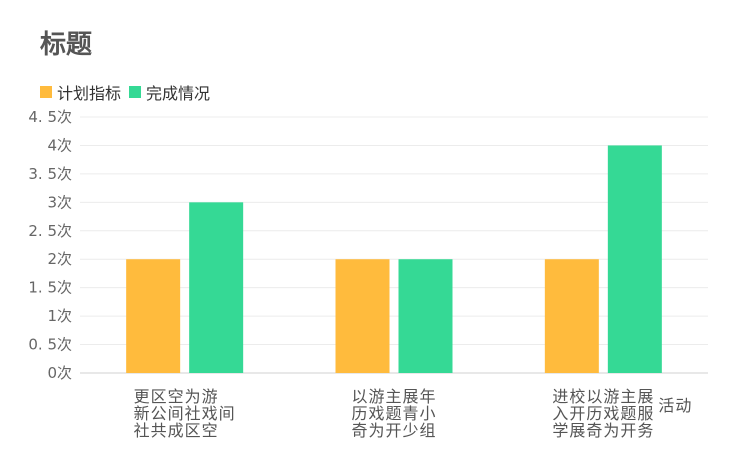  What do you see at coordinates (178, 93) in the screenshot?
I see `legend-label-actual: 完成情况` at bounding box center [178, 93].